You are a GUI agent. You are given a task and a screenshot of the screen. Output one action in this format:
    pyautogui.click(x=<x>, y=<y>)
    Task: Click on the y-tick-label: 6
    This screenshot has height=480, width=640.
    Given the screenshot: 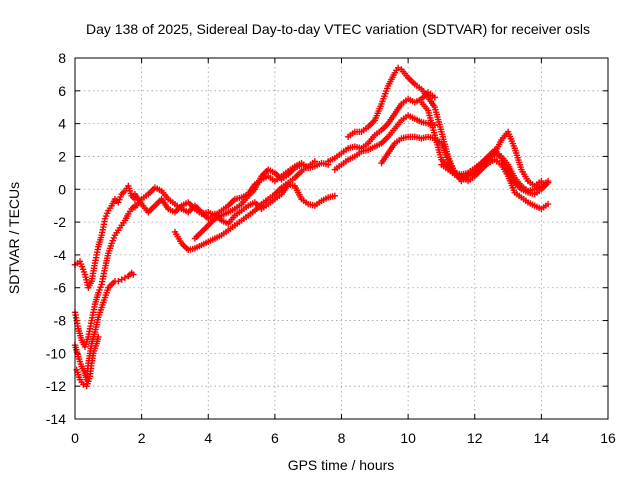 What is the action you would take?
    pyautogui.click(x=62, y=91)
    